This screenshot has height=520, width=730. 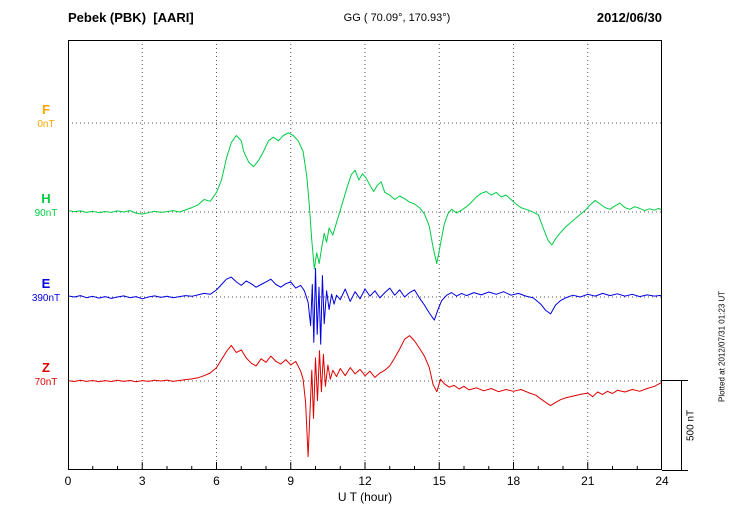 I want to click on scale-bar-bottom-tick, so click(x=675, y=470).